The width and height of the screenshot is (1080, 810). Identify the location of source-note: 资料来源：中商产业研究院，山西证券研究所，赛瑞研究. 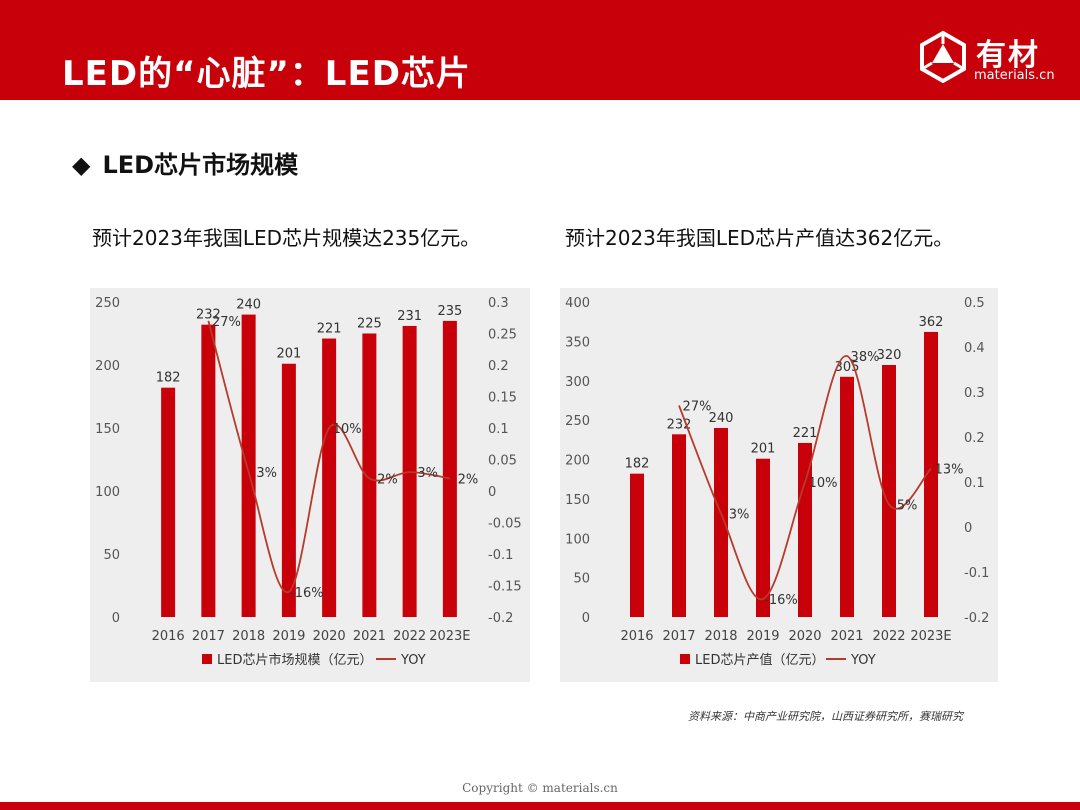
(825, 716).